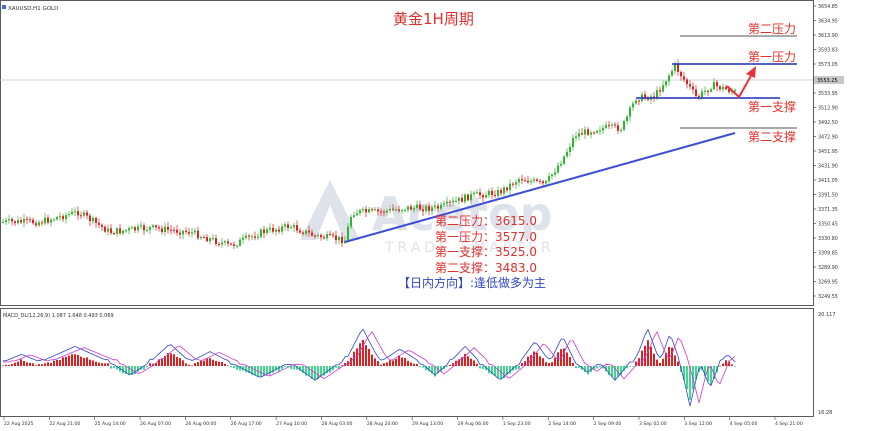  What do you see at coordinates (4, 7) in the screenshot?
I see `symbol-icon` at bounding box center [4, 7].